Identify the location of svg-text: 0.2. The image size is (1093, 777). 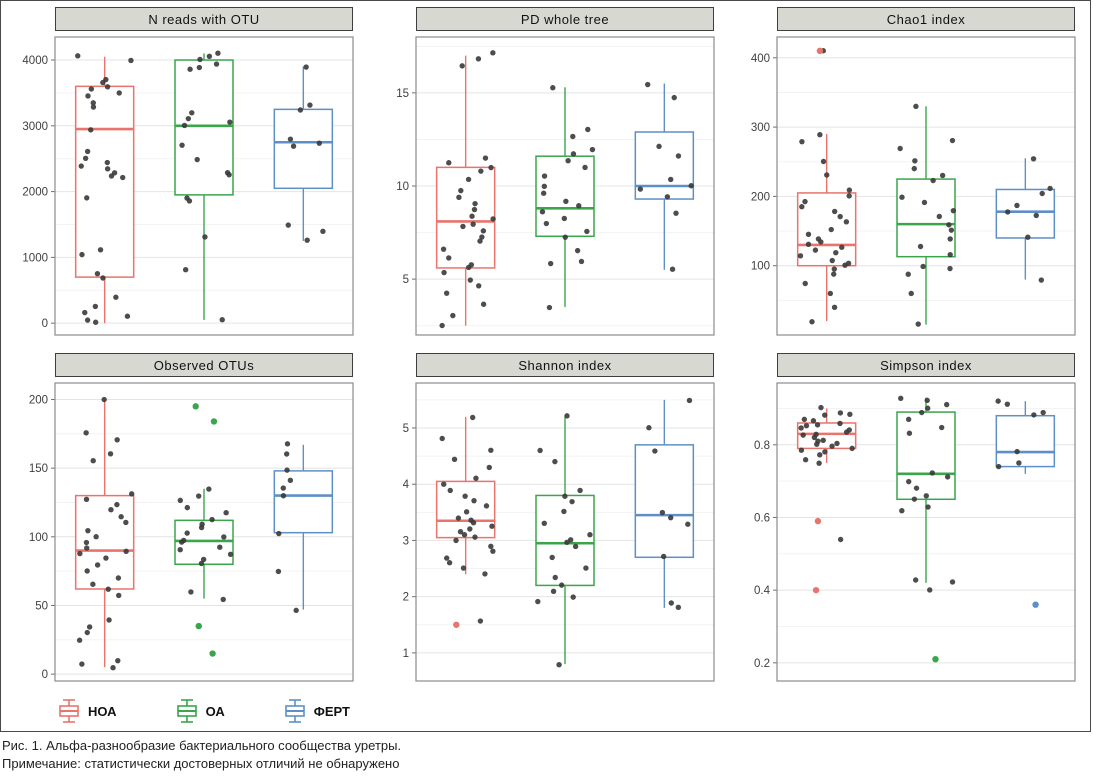
(762, 664).